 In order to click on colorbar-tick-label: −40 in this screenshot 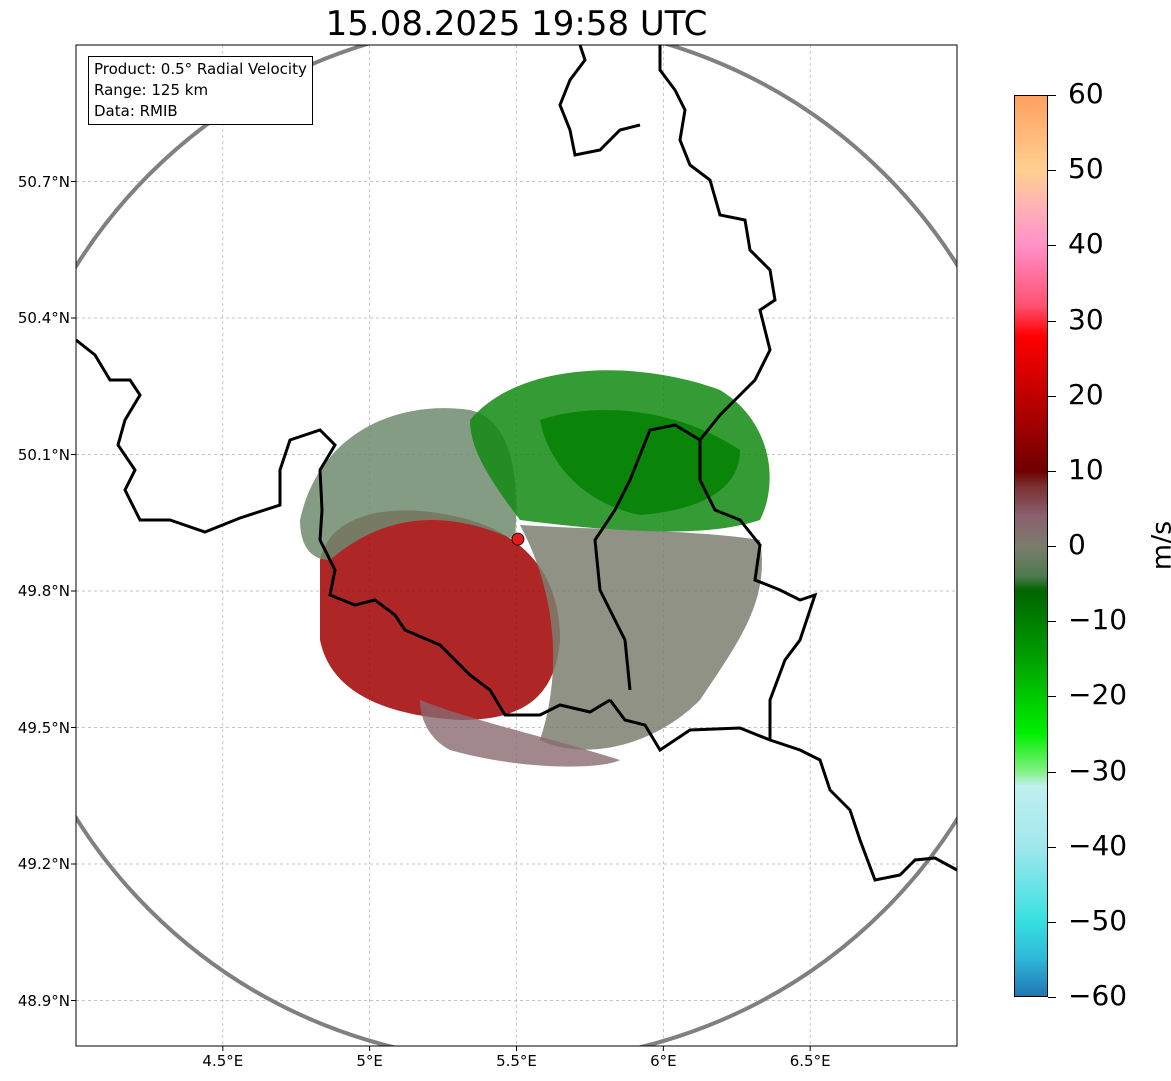, I will do `click(1098, 845)`.